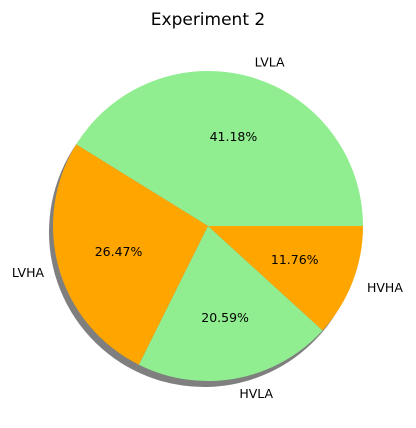  What do you see at coordinates (256, 393) in the screenshot?
I see `slice-label-hvla: HVLA` at bounding box center [256, 393].